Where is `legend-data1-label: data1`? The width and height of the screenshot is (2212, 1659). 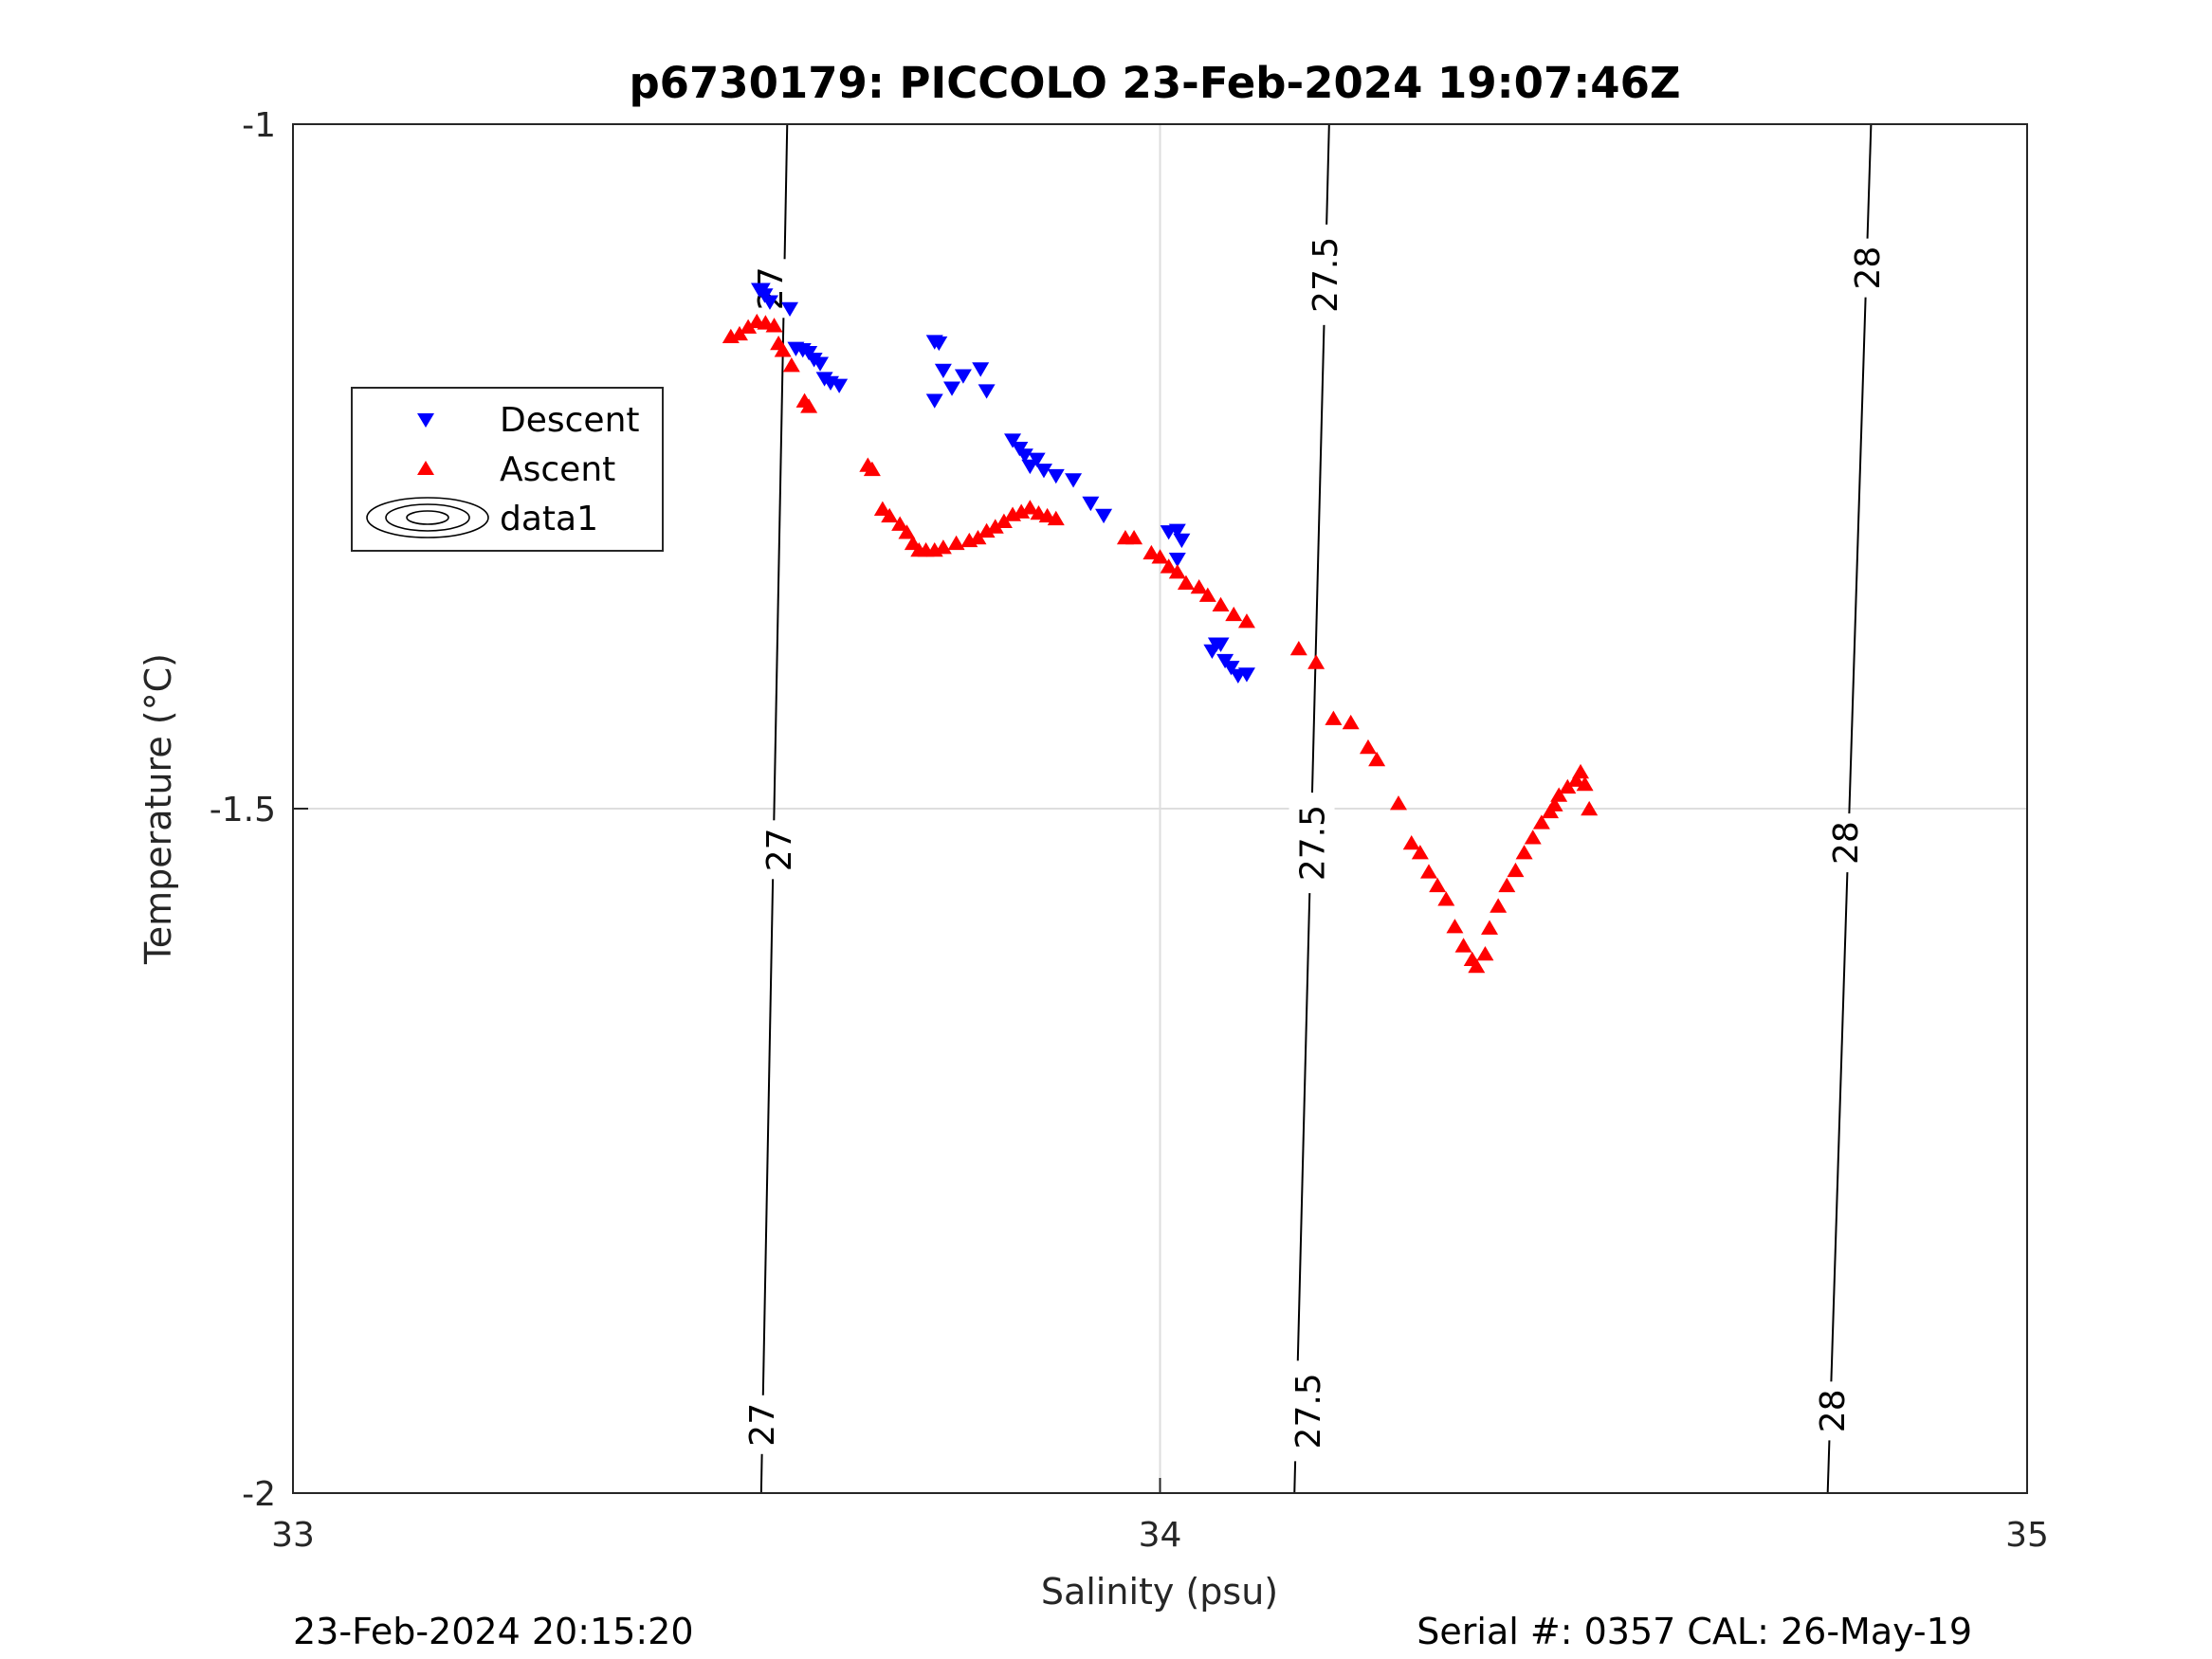
legend-data1-label: data1 is located at coordinates (549, 519).